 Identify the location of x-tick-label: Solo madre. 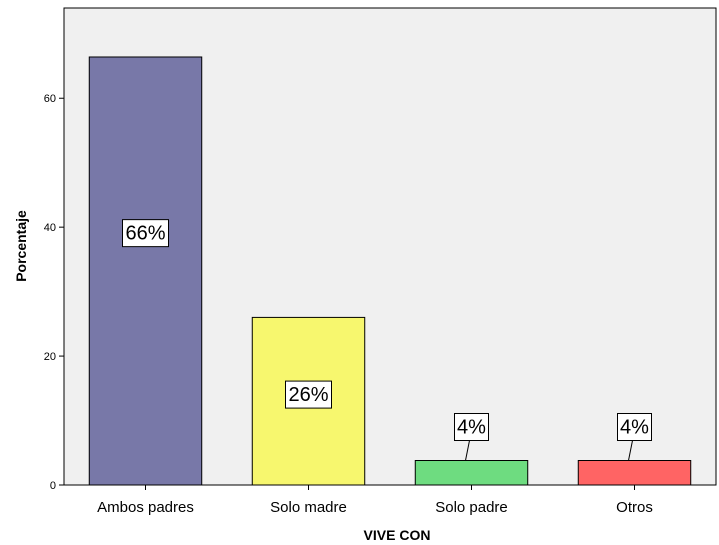
(308, 507).